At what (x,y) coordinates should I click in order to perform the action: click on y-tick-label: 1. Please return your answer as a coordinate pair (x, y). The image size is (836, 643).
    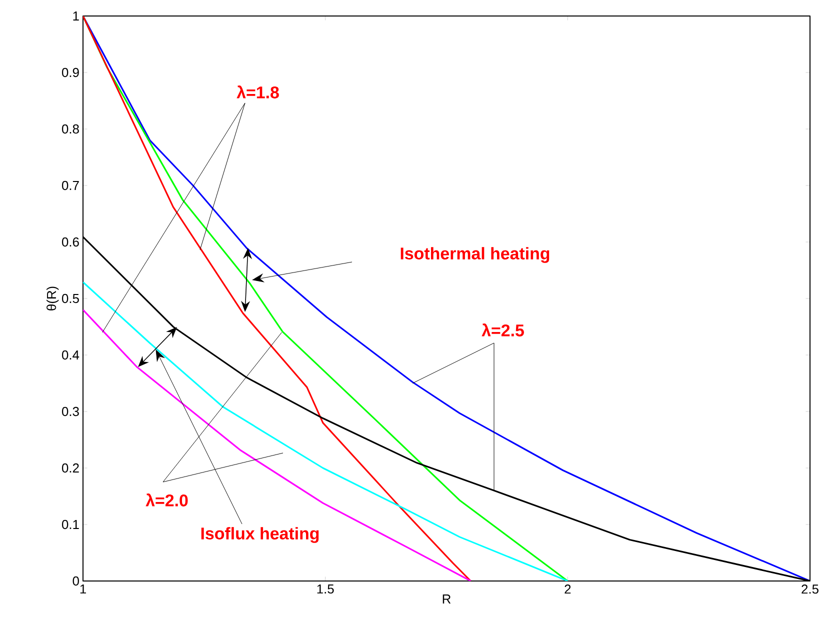
    Looking at the image, I should click on (76, 16).